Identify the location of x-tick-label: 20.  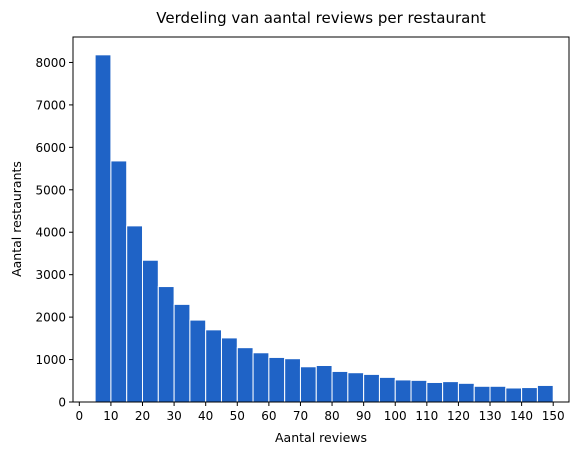
(142, 416).